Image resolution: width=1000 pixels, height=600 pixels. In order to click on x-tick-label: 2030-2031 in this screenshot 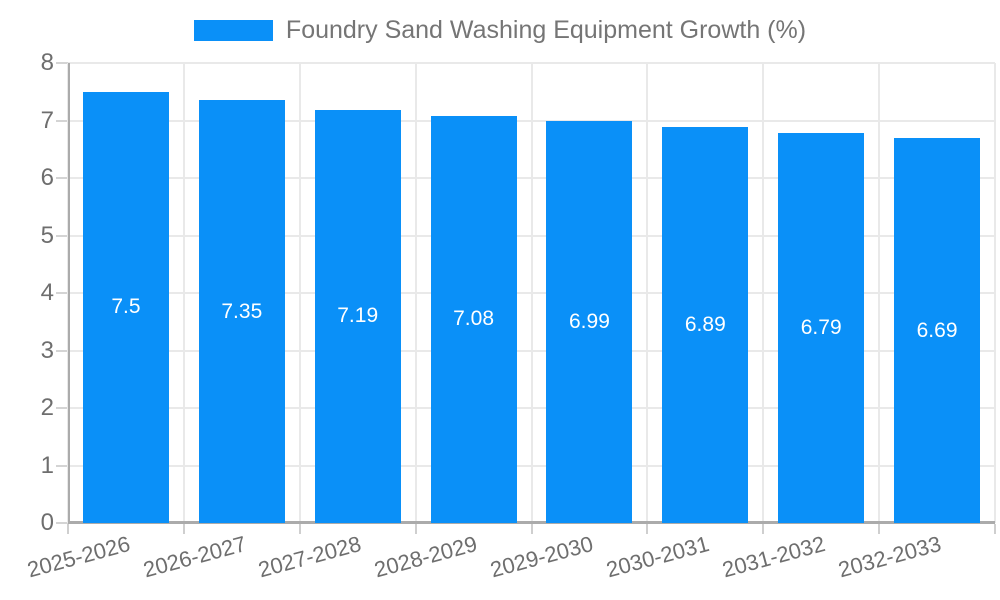, I will do `click(657, 557)`.